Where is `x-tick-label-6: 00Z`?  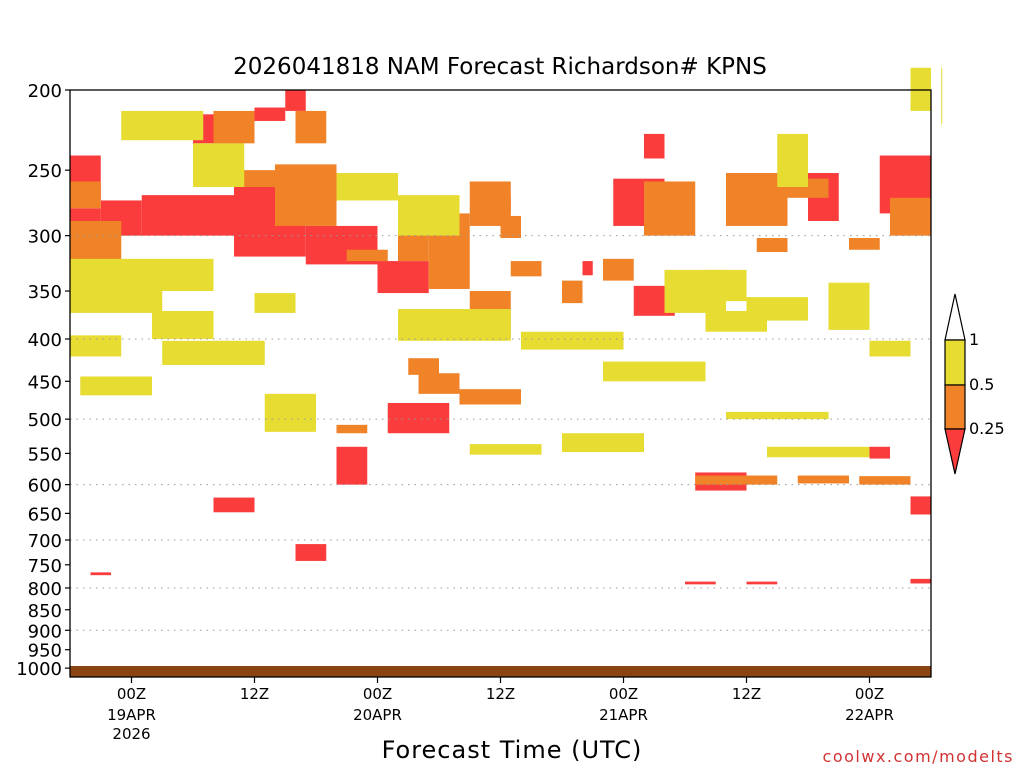
x-tick-label-6: 00Z is located at coordinates (869, 694).